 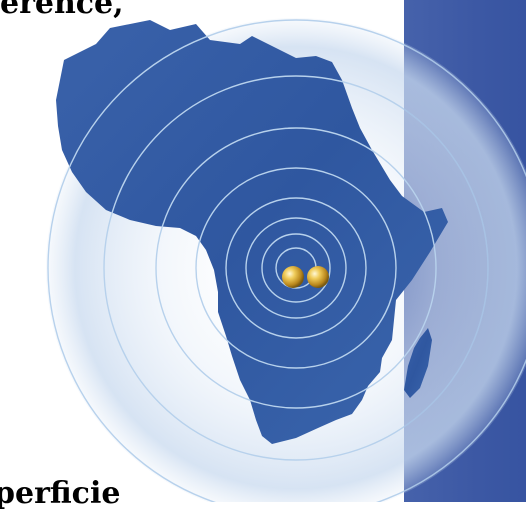 What do you see at coordinates (60, 493) in the screenshot?
I see `bottom-text-fragment: perficie` at bounding box center [60, 493].